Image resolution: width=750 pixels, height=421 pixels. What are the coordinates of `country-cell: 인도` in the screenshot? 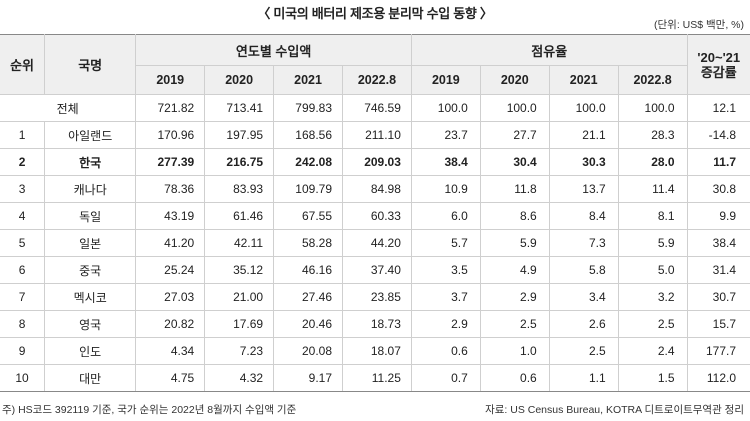 It's located at (90, 351).